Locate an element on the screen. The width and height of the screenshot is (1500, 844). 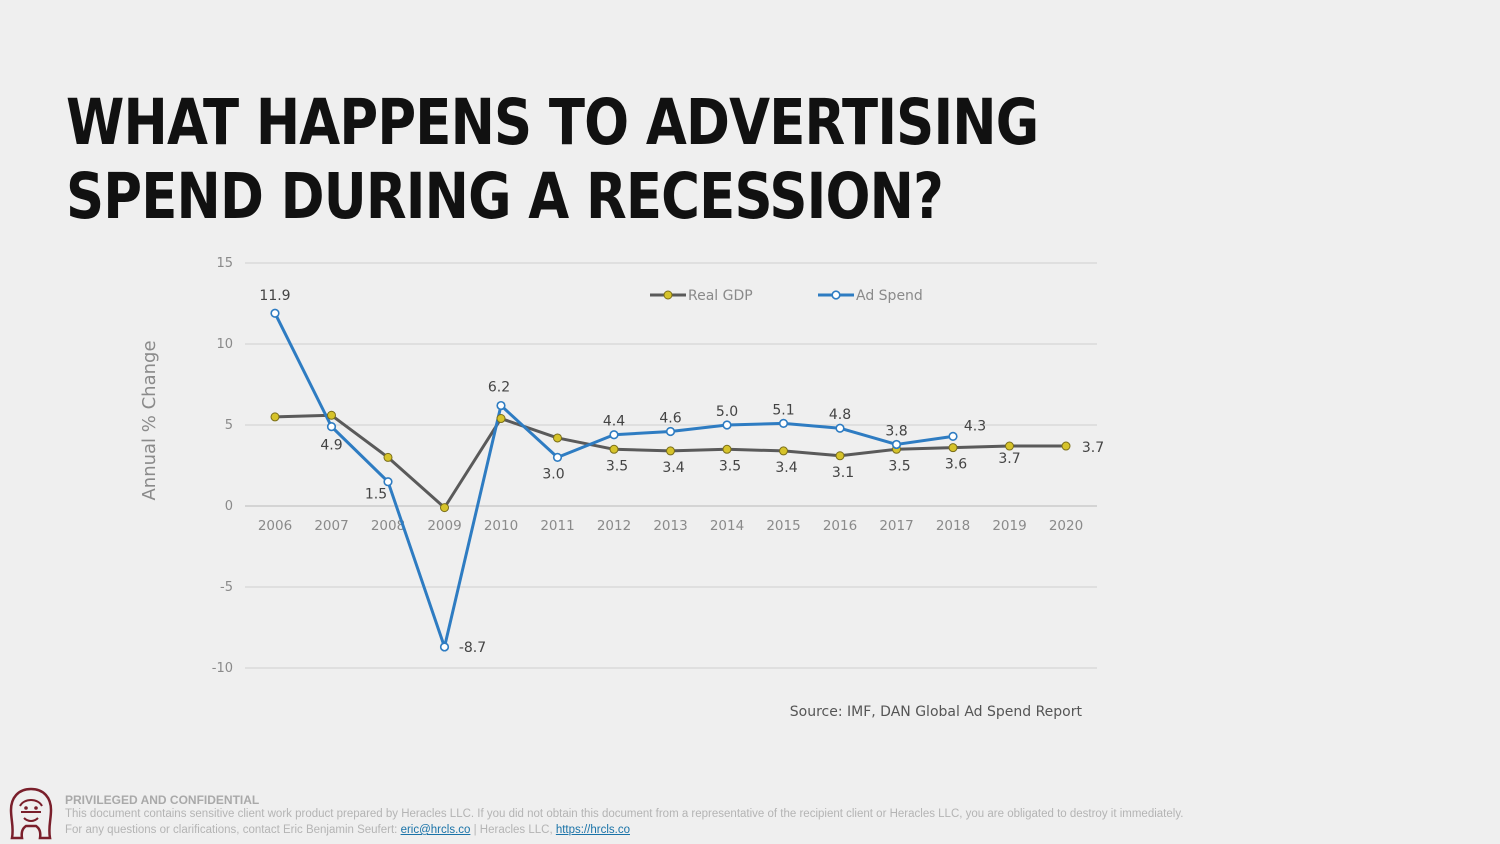
y-tick-label: 10 is located at coordinates (224, 344).